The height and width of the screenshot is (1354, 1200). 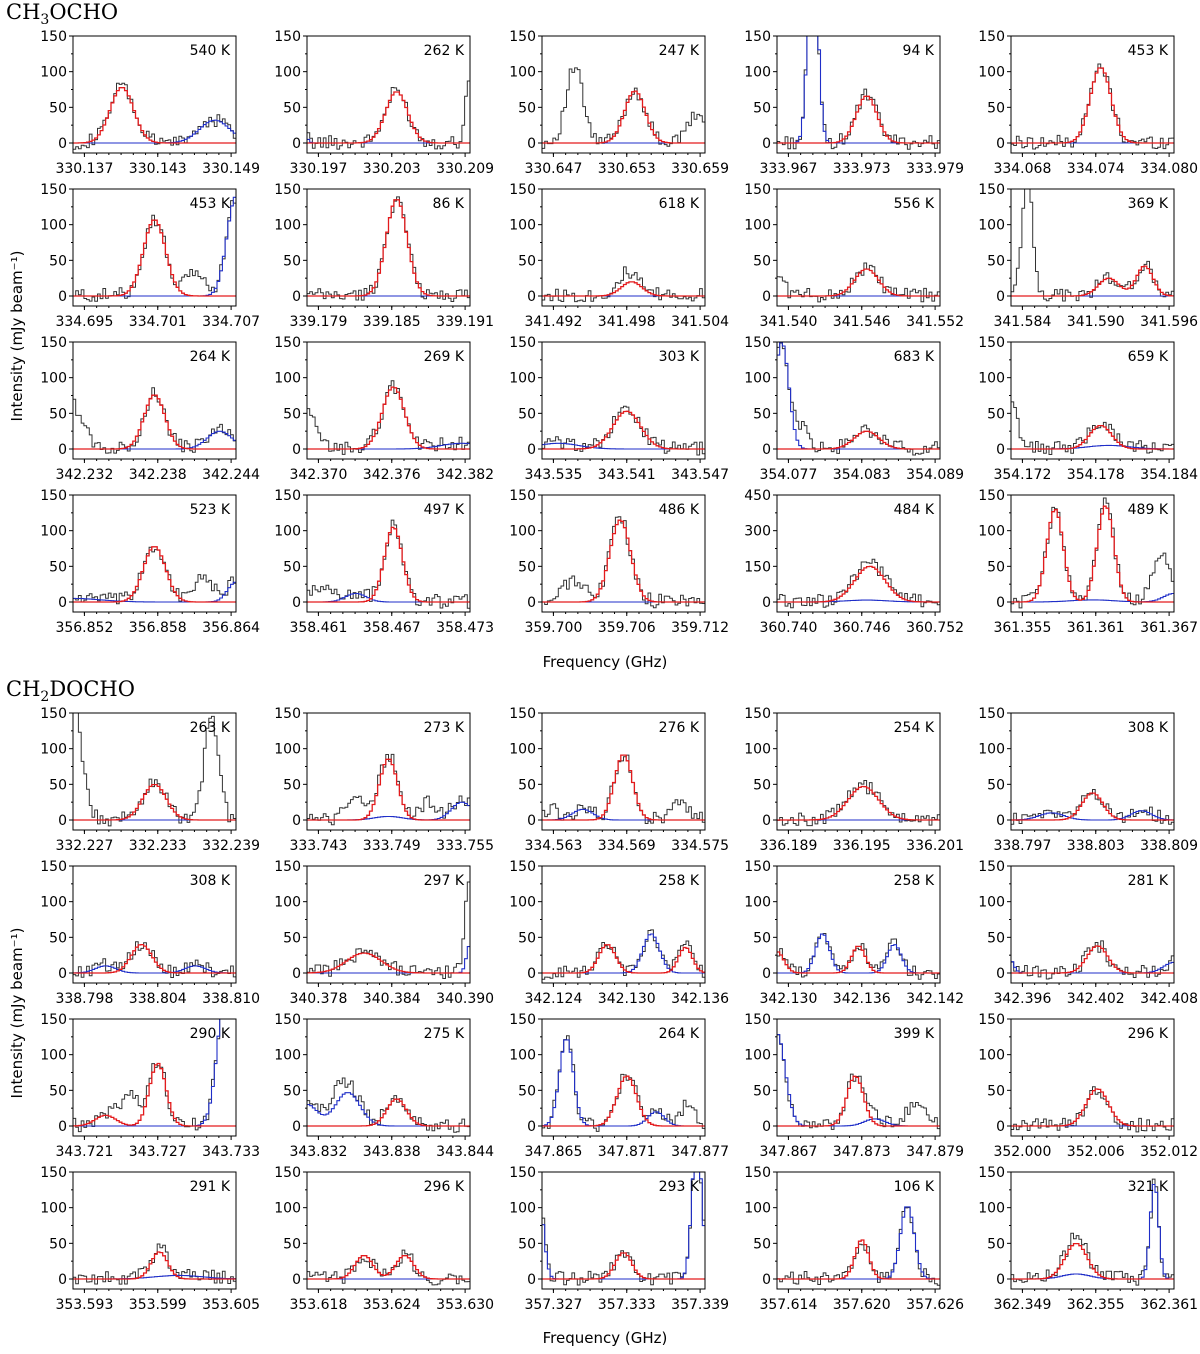 I want to click on x-tick-label: 338.810, so click(x=231, y=999).